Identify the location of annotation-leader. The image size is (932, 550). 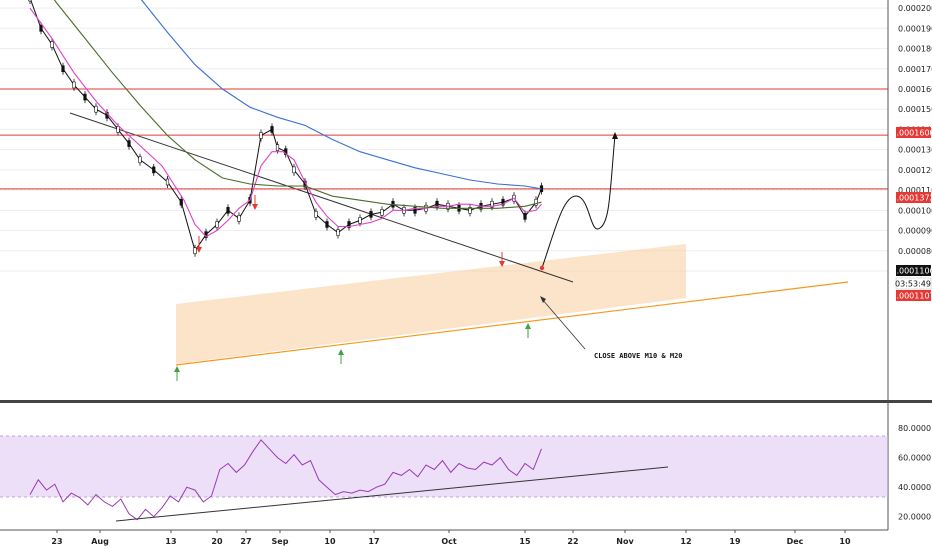
(563, 324).